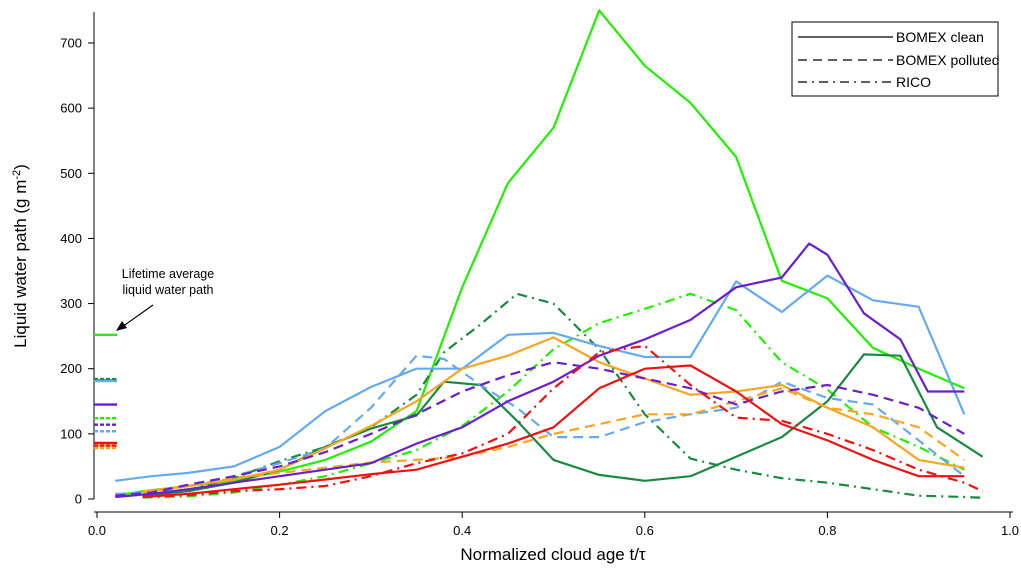 This screenshot has height=571, width=1021. What do you see at coordinates (168, 274) in the screenshot?
I see `annotation-line-1: Lifetime average` at bounding box center [168, 274].